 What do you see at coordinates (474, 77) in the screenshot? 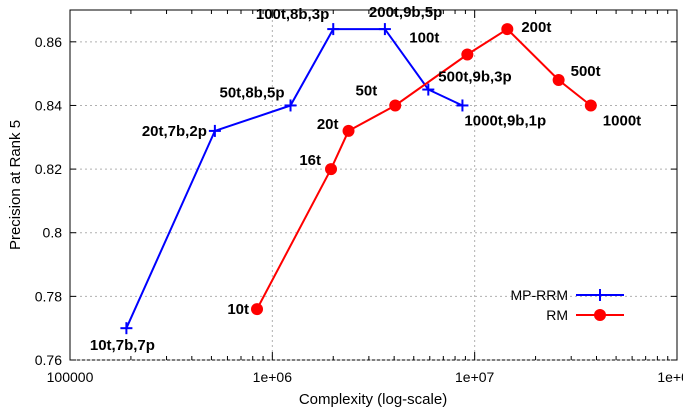
I see `point-label: 500t,9b,3p` at bounding box center [474, 77].